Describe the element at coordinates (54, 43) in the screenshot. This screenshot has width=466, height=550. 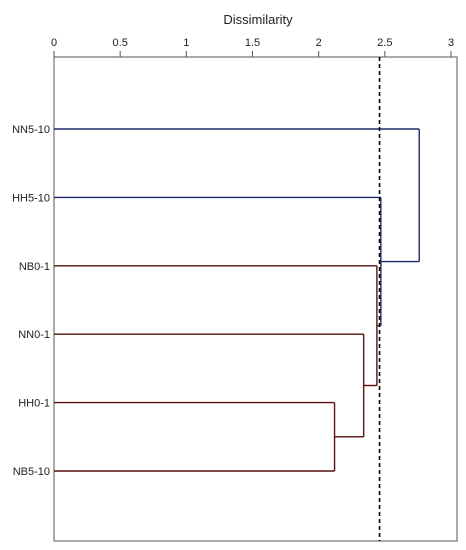
I see `x-tick-label: 0` at that location.